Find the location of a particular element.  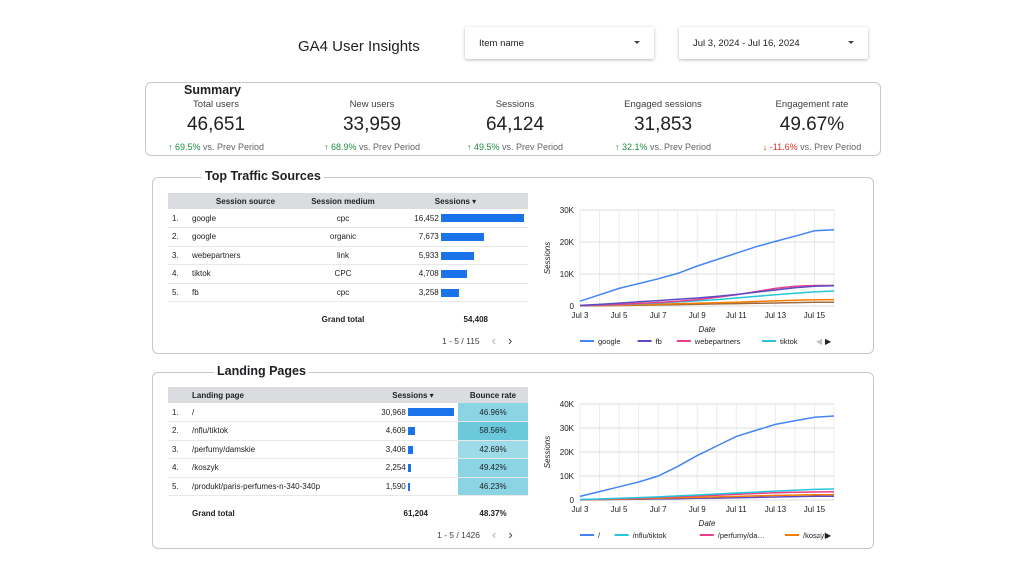

column-header-label: Sessions is located at coordinates (410, 395).